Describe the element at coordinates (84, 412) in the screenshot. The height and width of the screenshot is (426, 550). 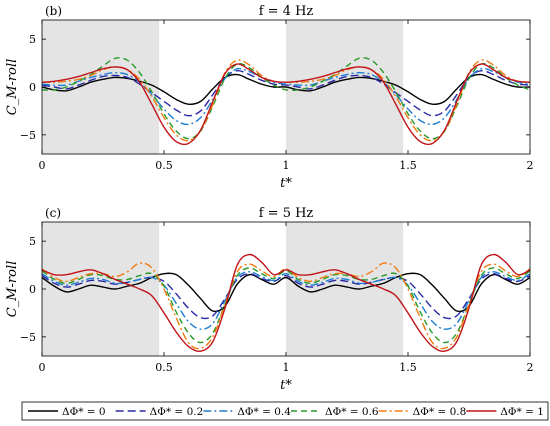
I see `legend-label-0: ΔΦ* = 0` at that location.